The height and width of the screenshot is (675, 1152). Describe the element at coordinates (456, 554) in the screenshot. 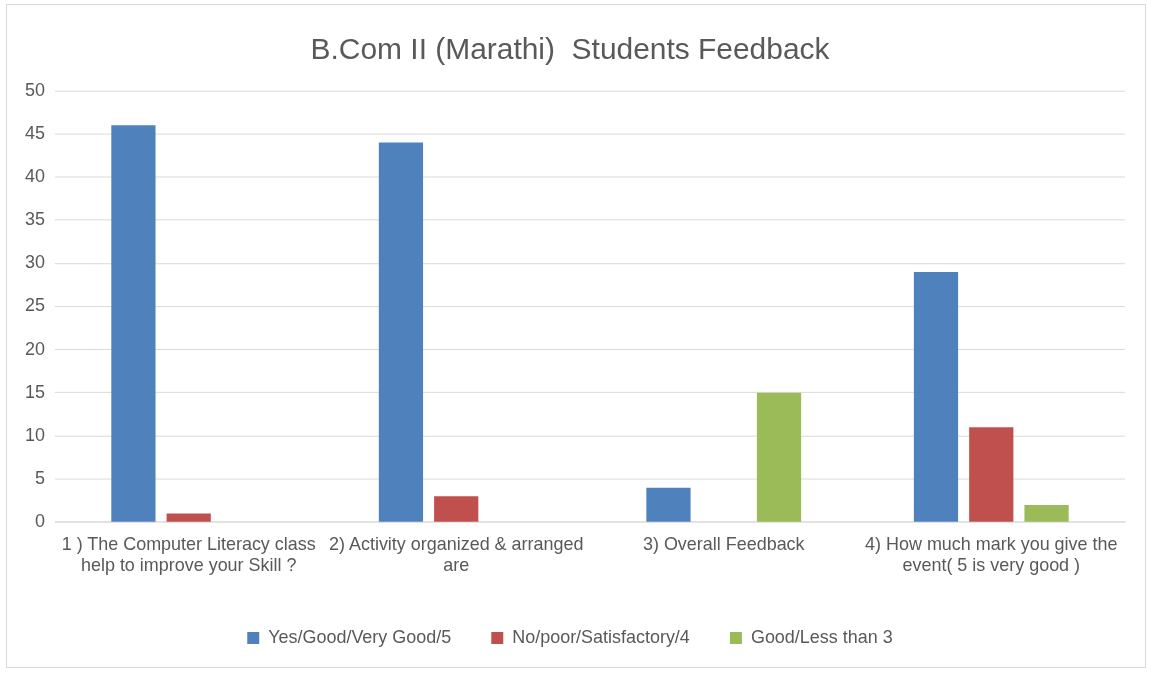

I see `x-tick-label: 2) Activity organized & arranged are` at that location.